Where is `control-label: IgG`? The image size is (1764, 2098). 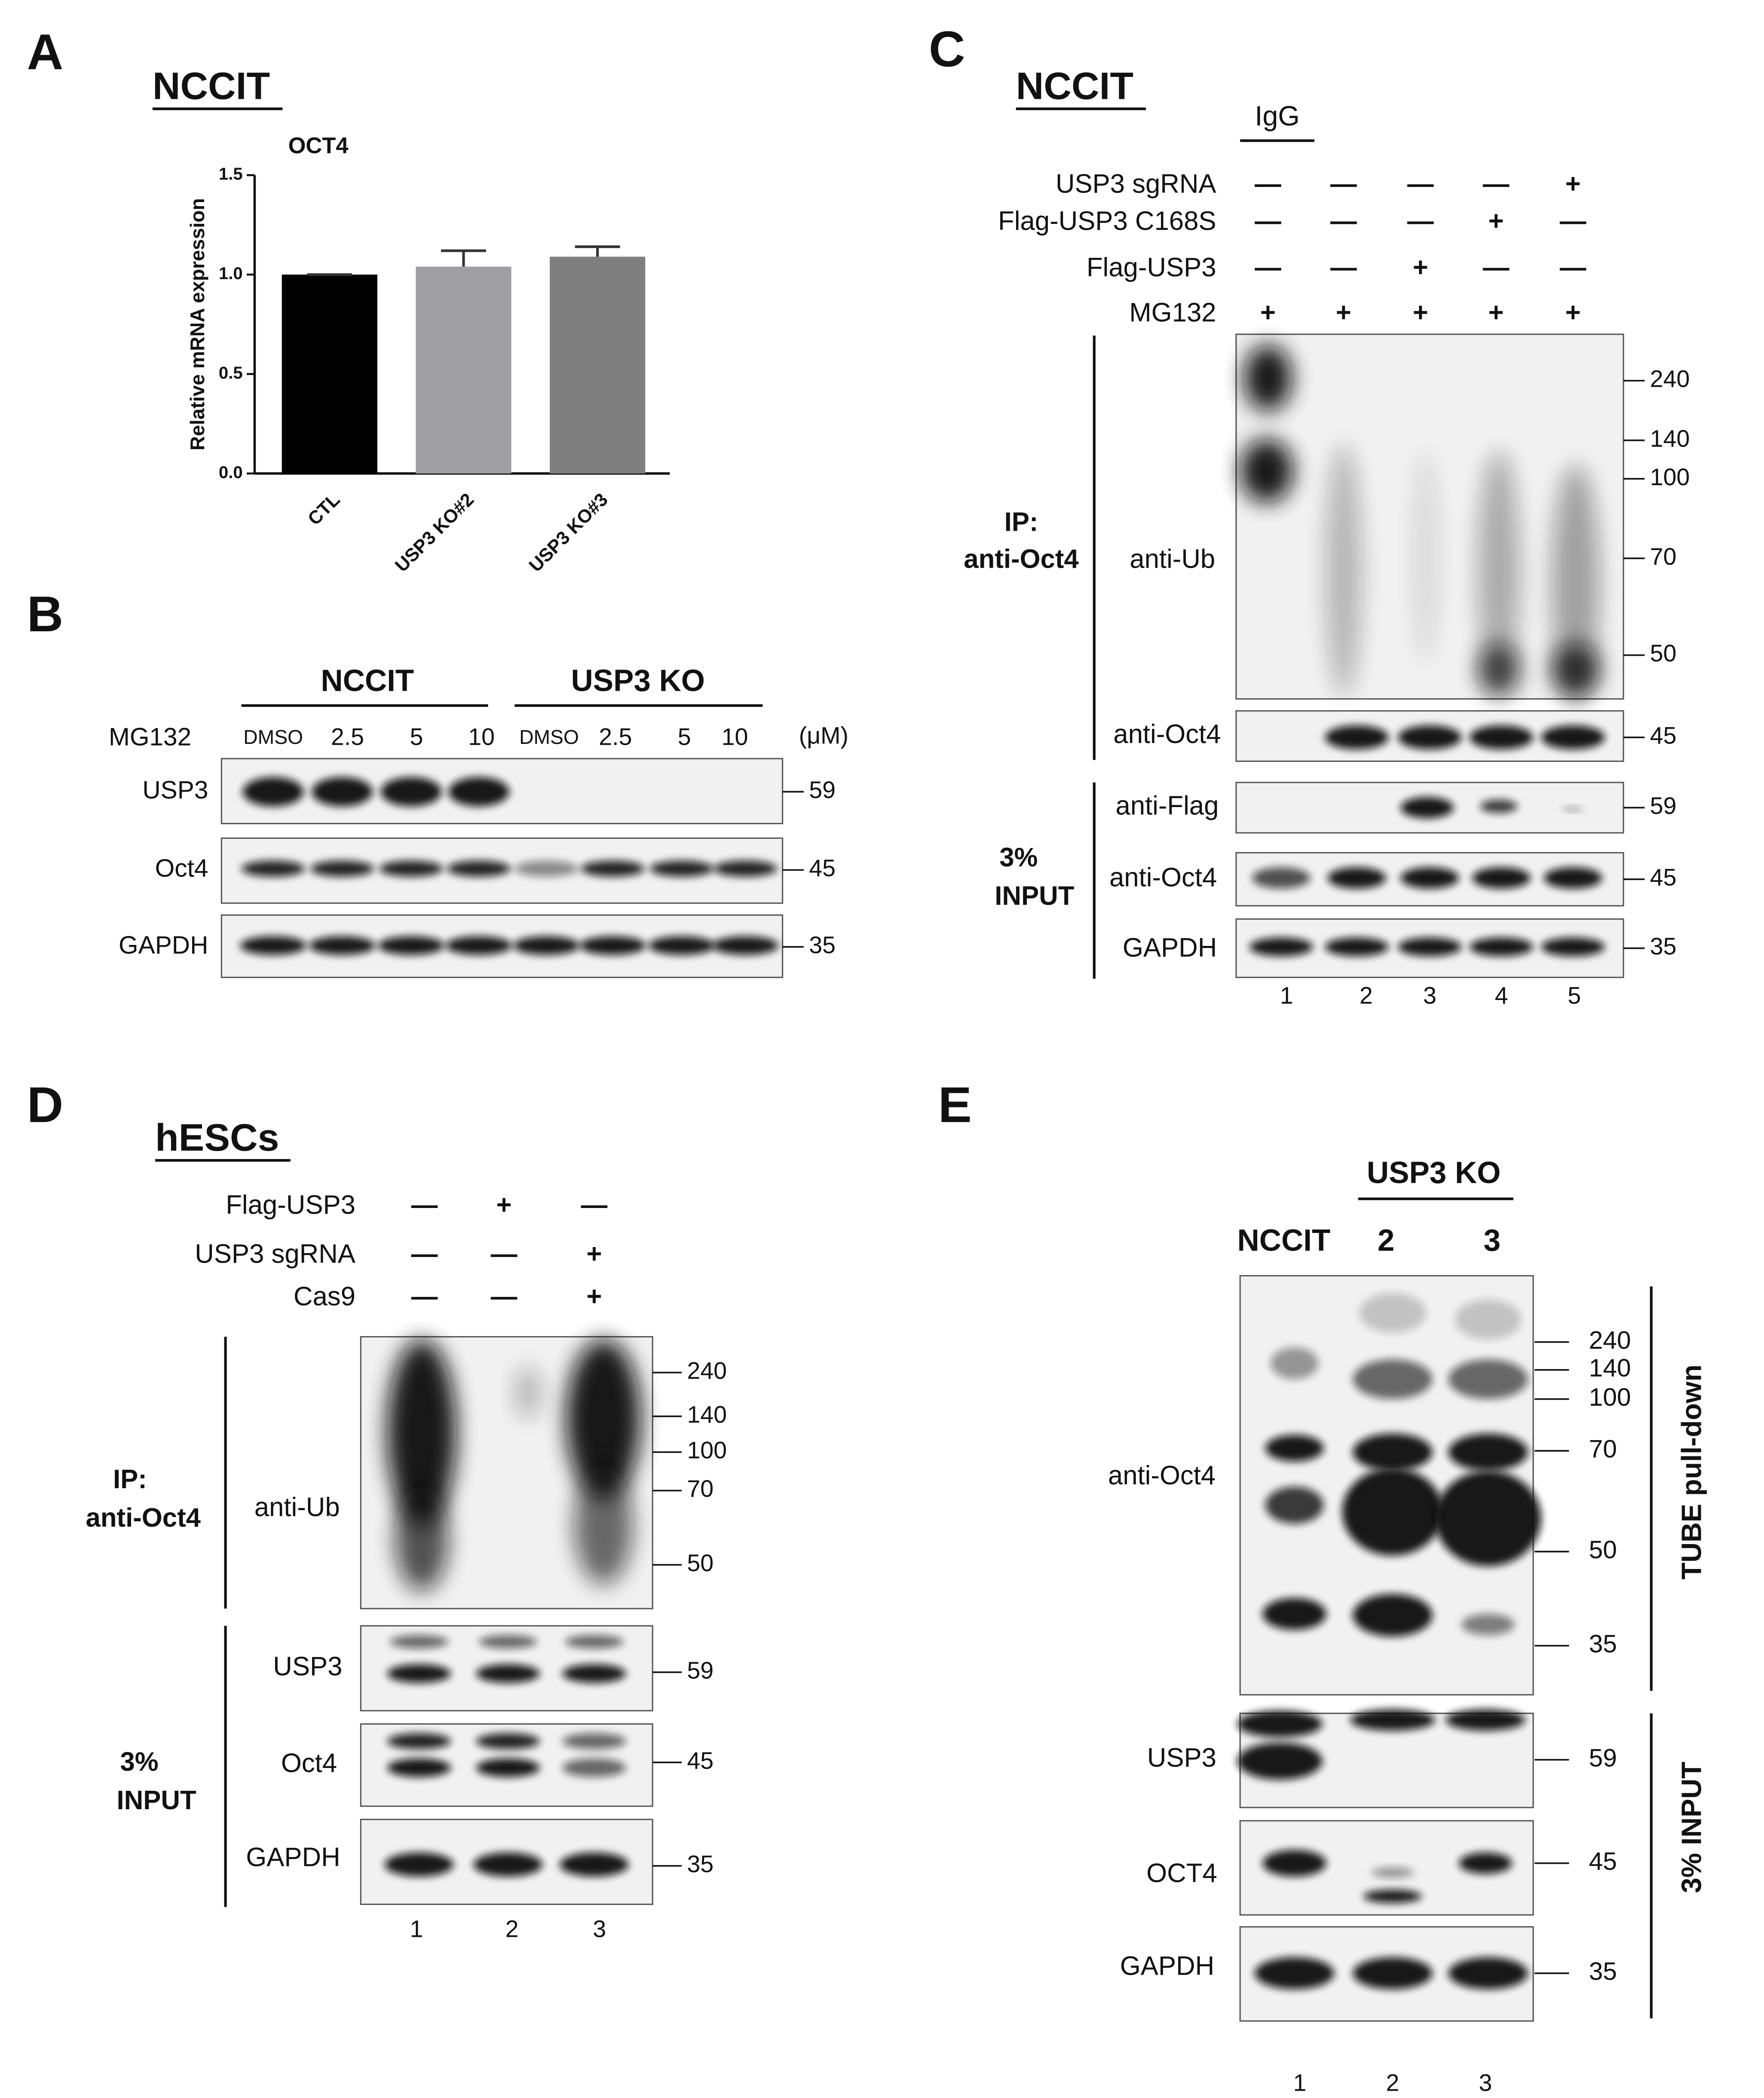
control-label: IgG is located at coordinates (1277, 116).